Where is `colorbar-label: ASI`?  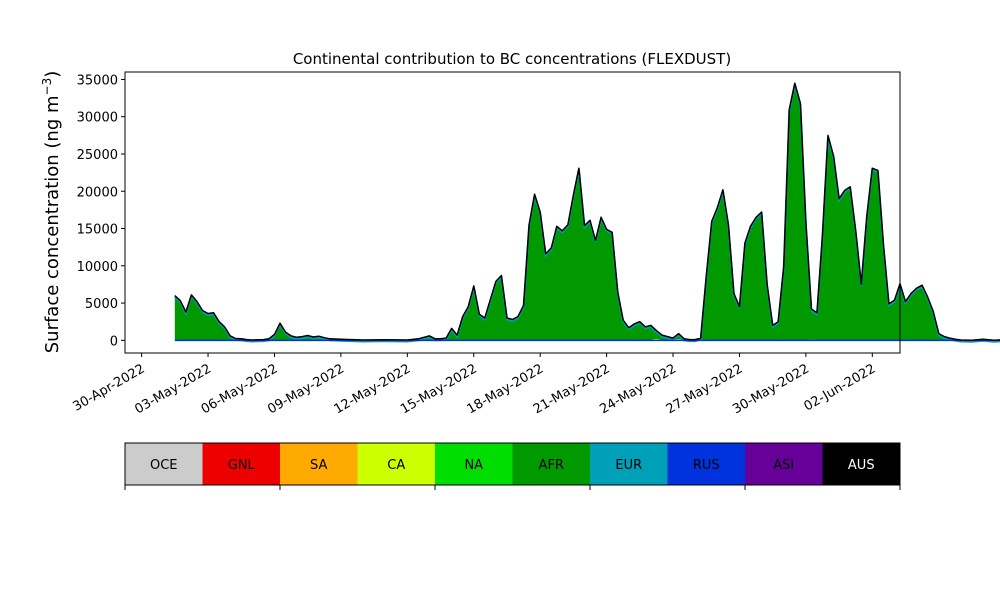
colorbar-label: ASI is located at coordinates (783, 465).